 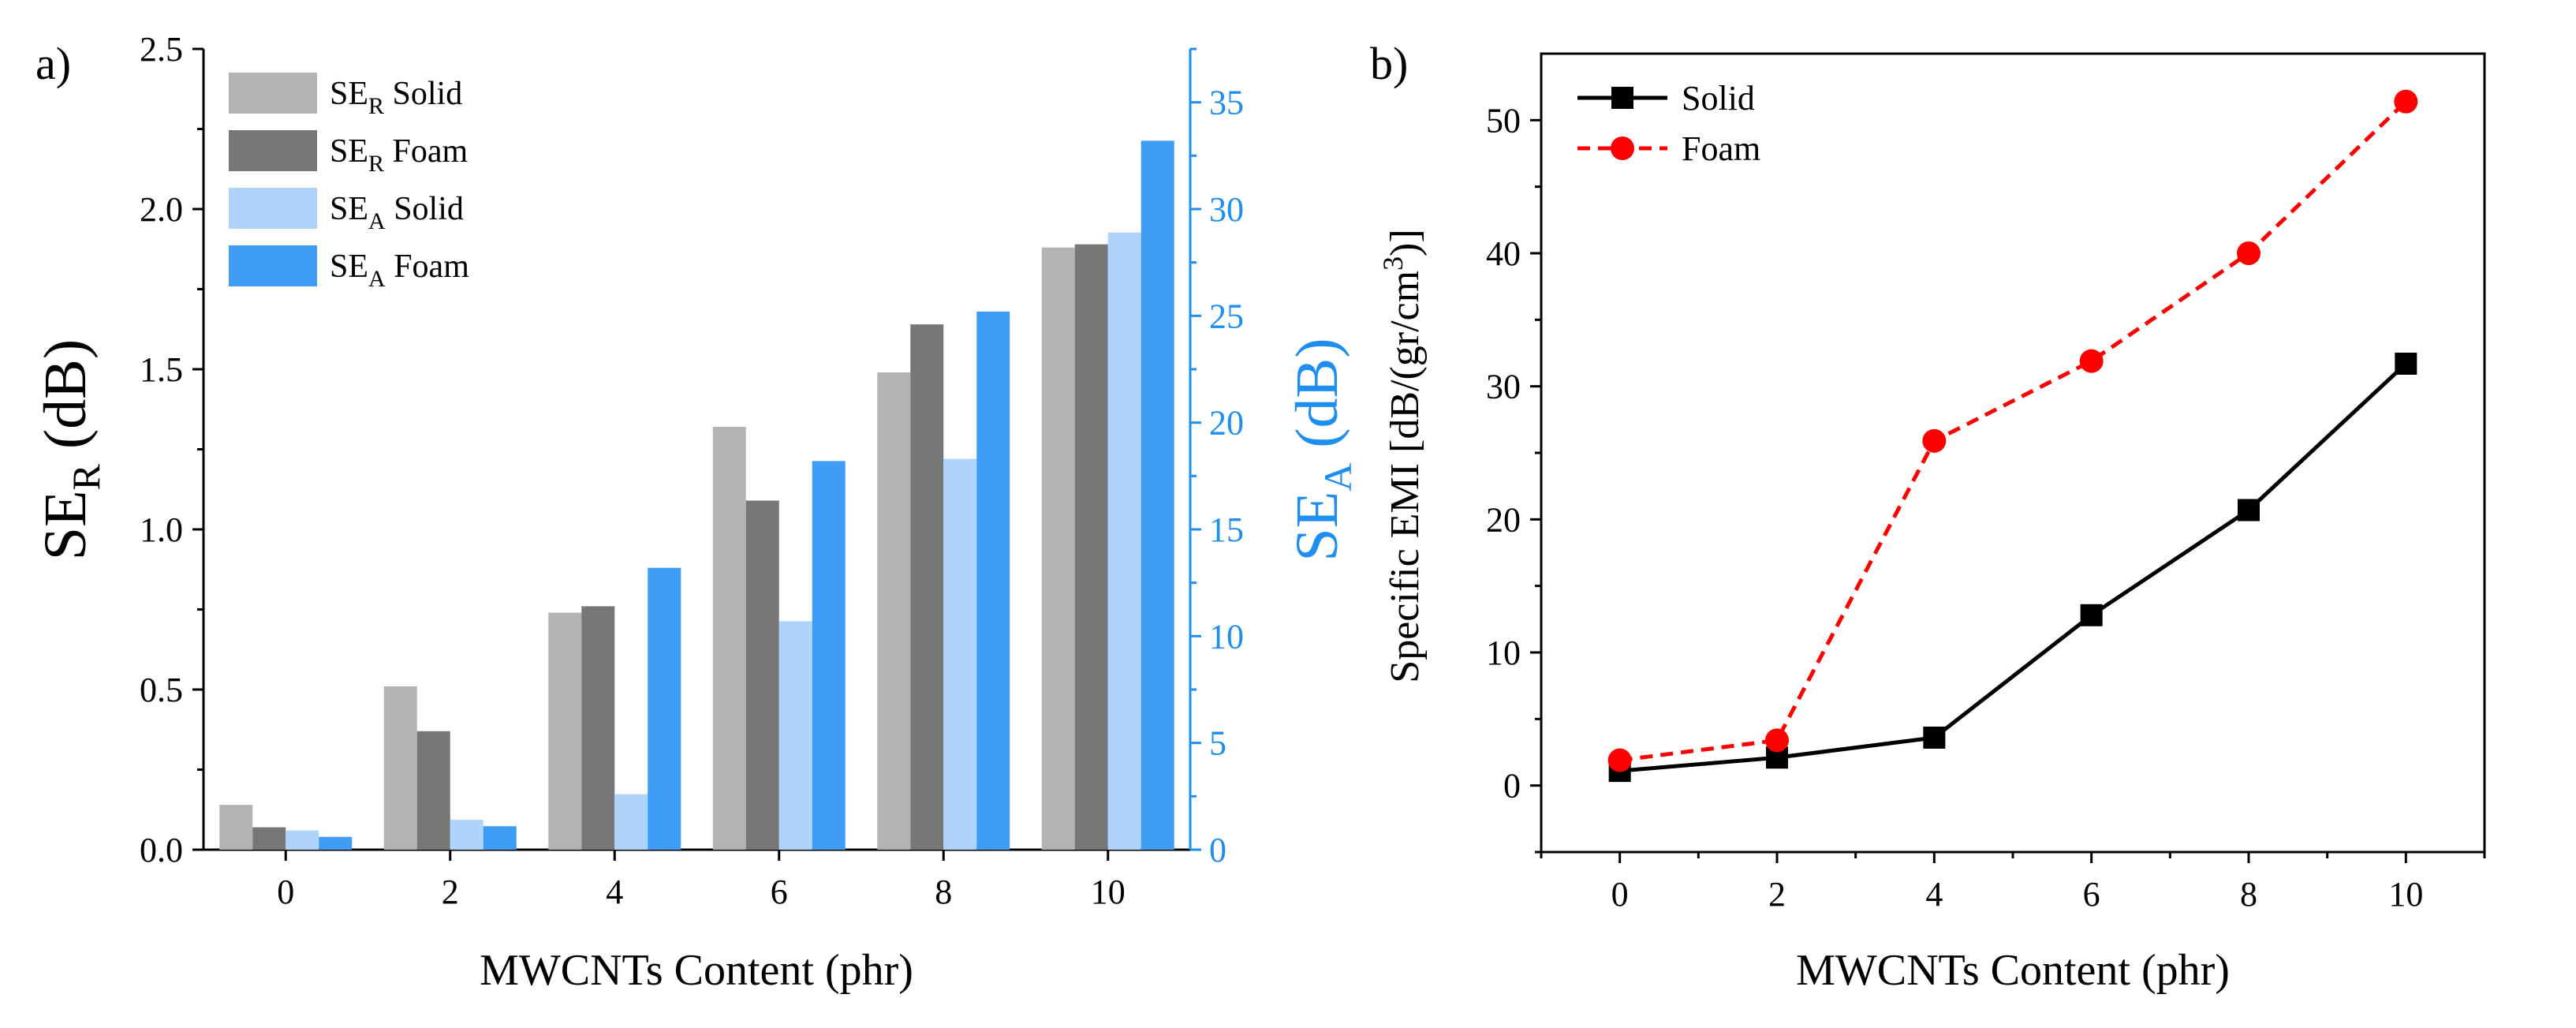 I want to click on panel-b-y-ticks: 0 10 20 30 40 50, so click(x=1513, y=477).